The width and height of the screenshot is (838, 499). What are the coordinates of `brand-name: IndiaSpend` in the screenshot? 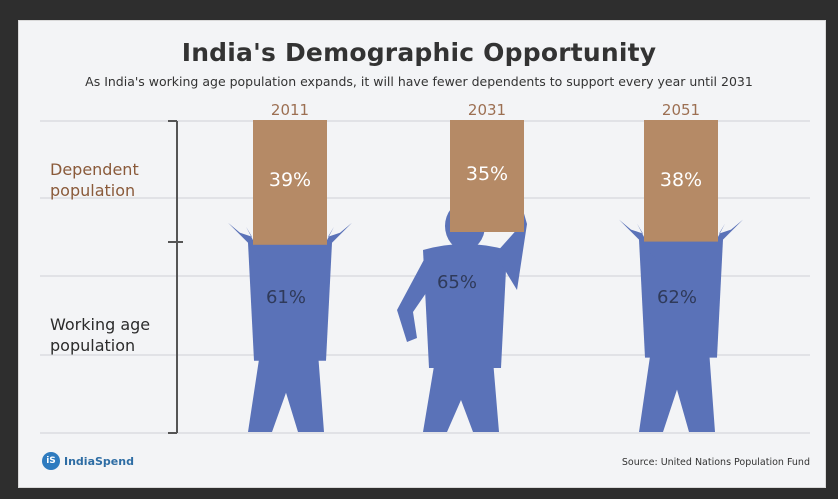 It's located at (99, 461).